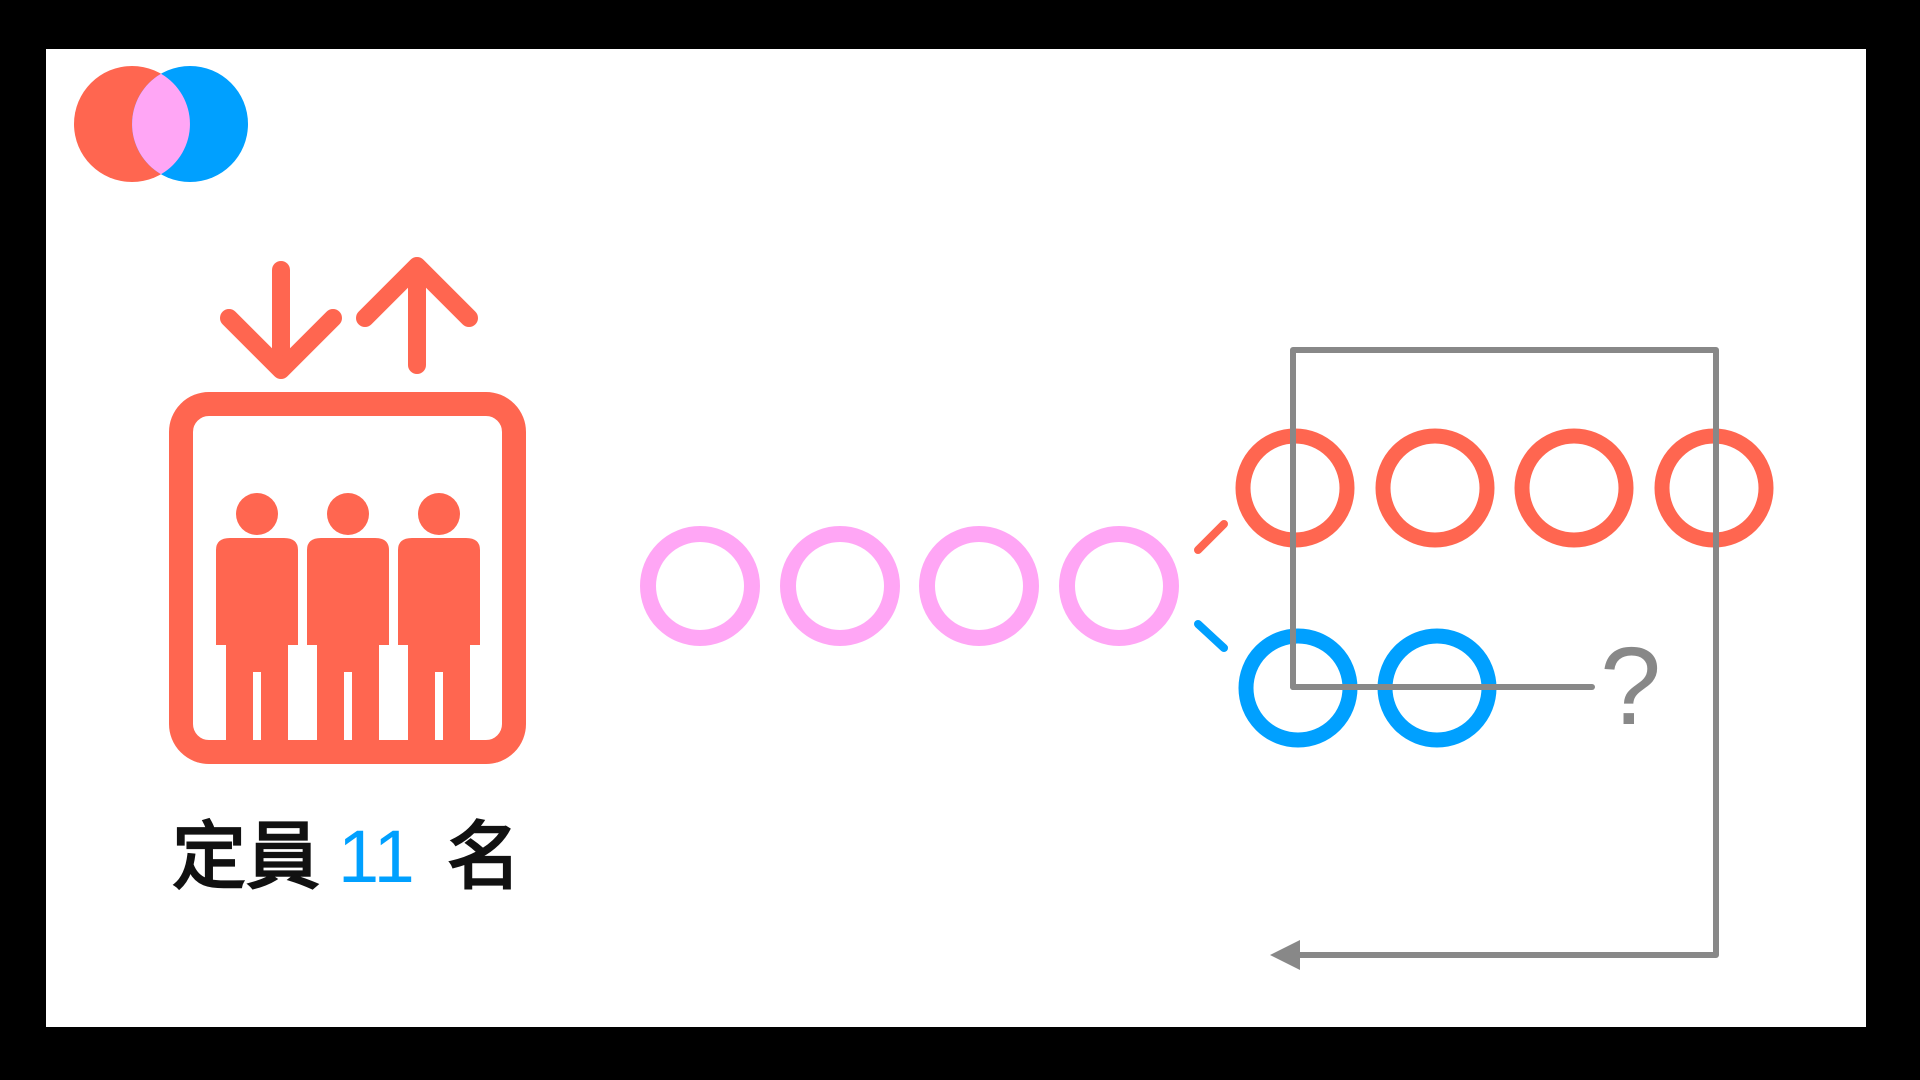  Describe the element at coordinates (1631, 686) in the screenshot. I see `question-mark: ?` at that location.